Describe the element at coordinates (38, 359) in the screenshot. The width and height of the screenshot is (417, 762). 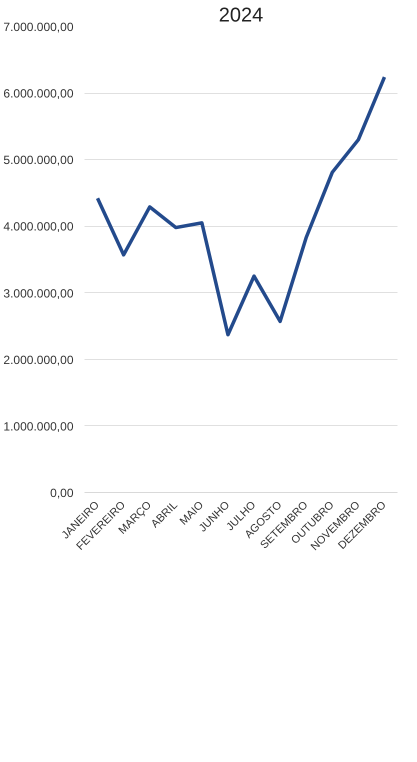
I see `y-tick-label: 2.000.000,00` at that location.